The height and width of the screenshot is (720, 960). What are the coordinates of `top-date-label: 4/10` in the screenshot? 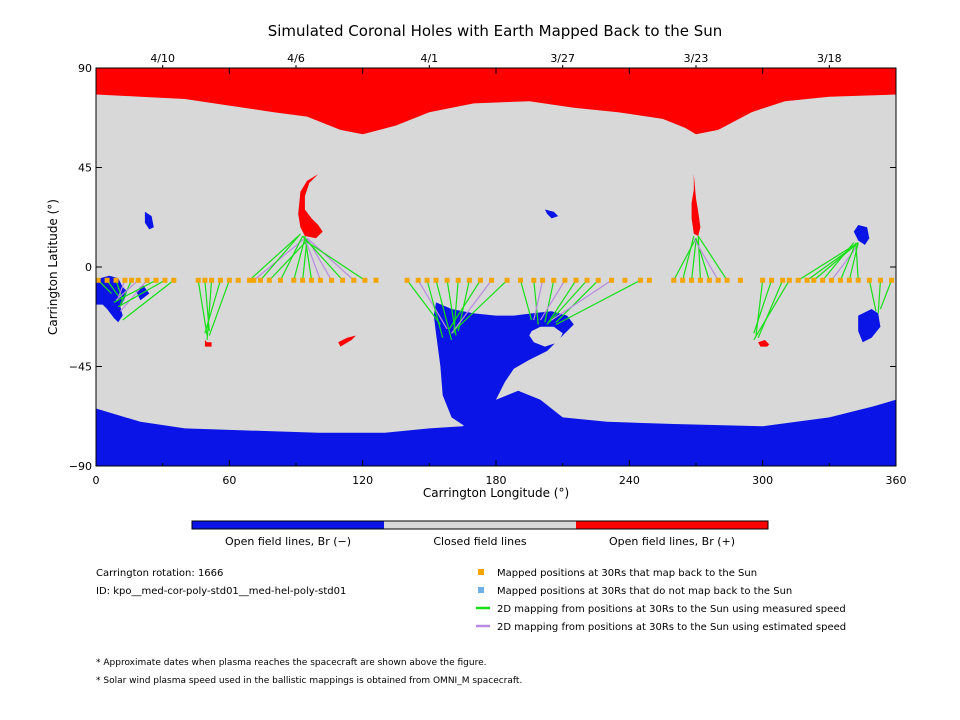 It's located at (162, 58).